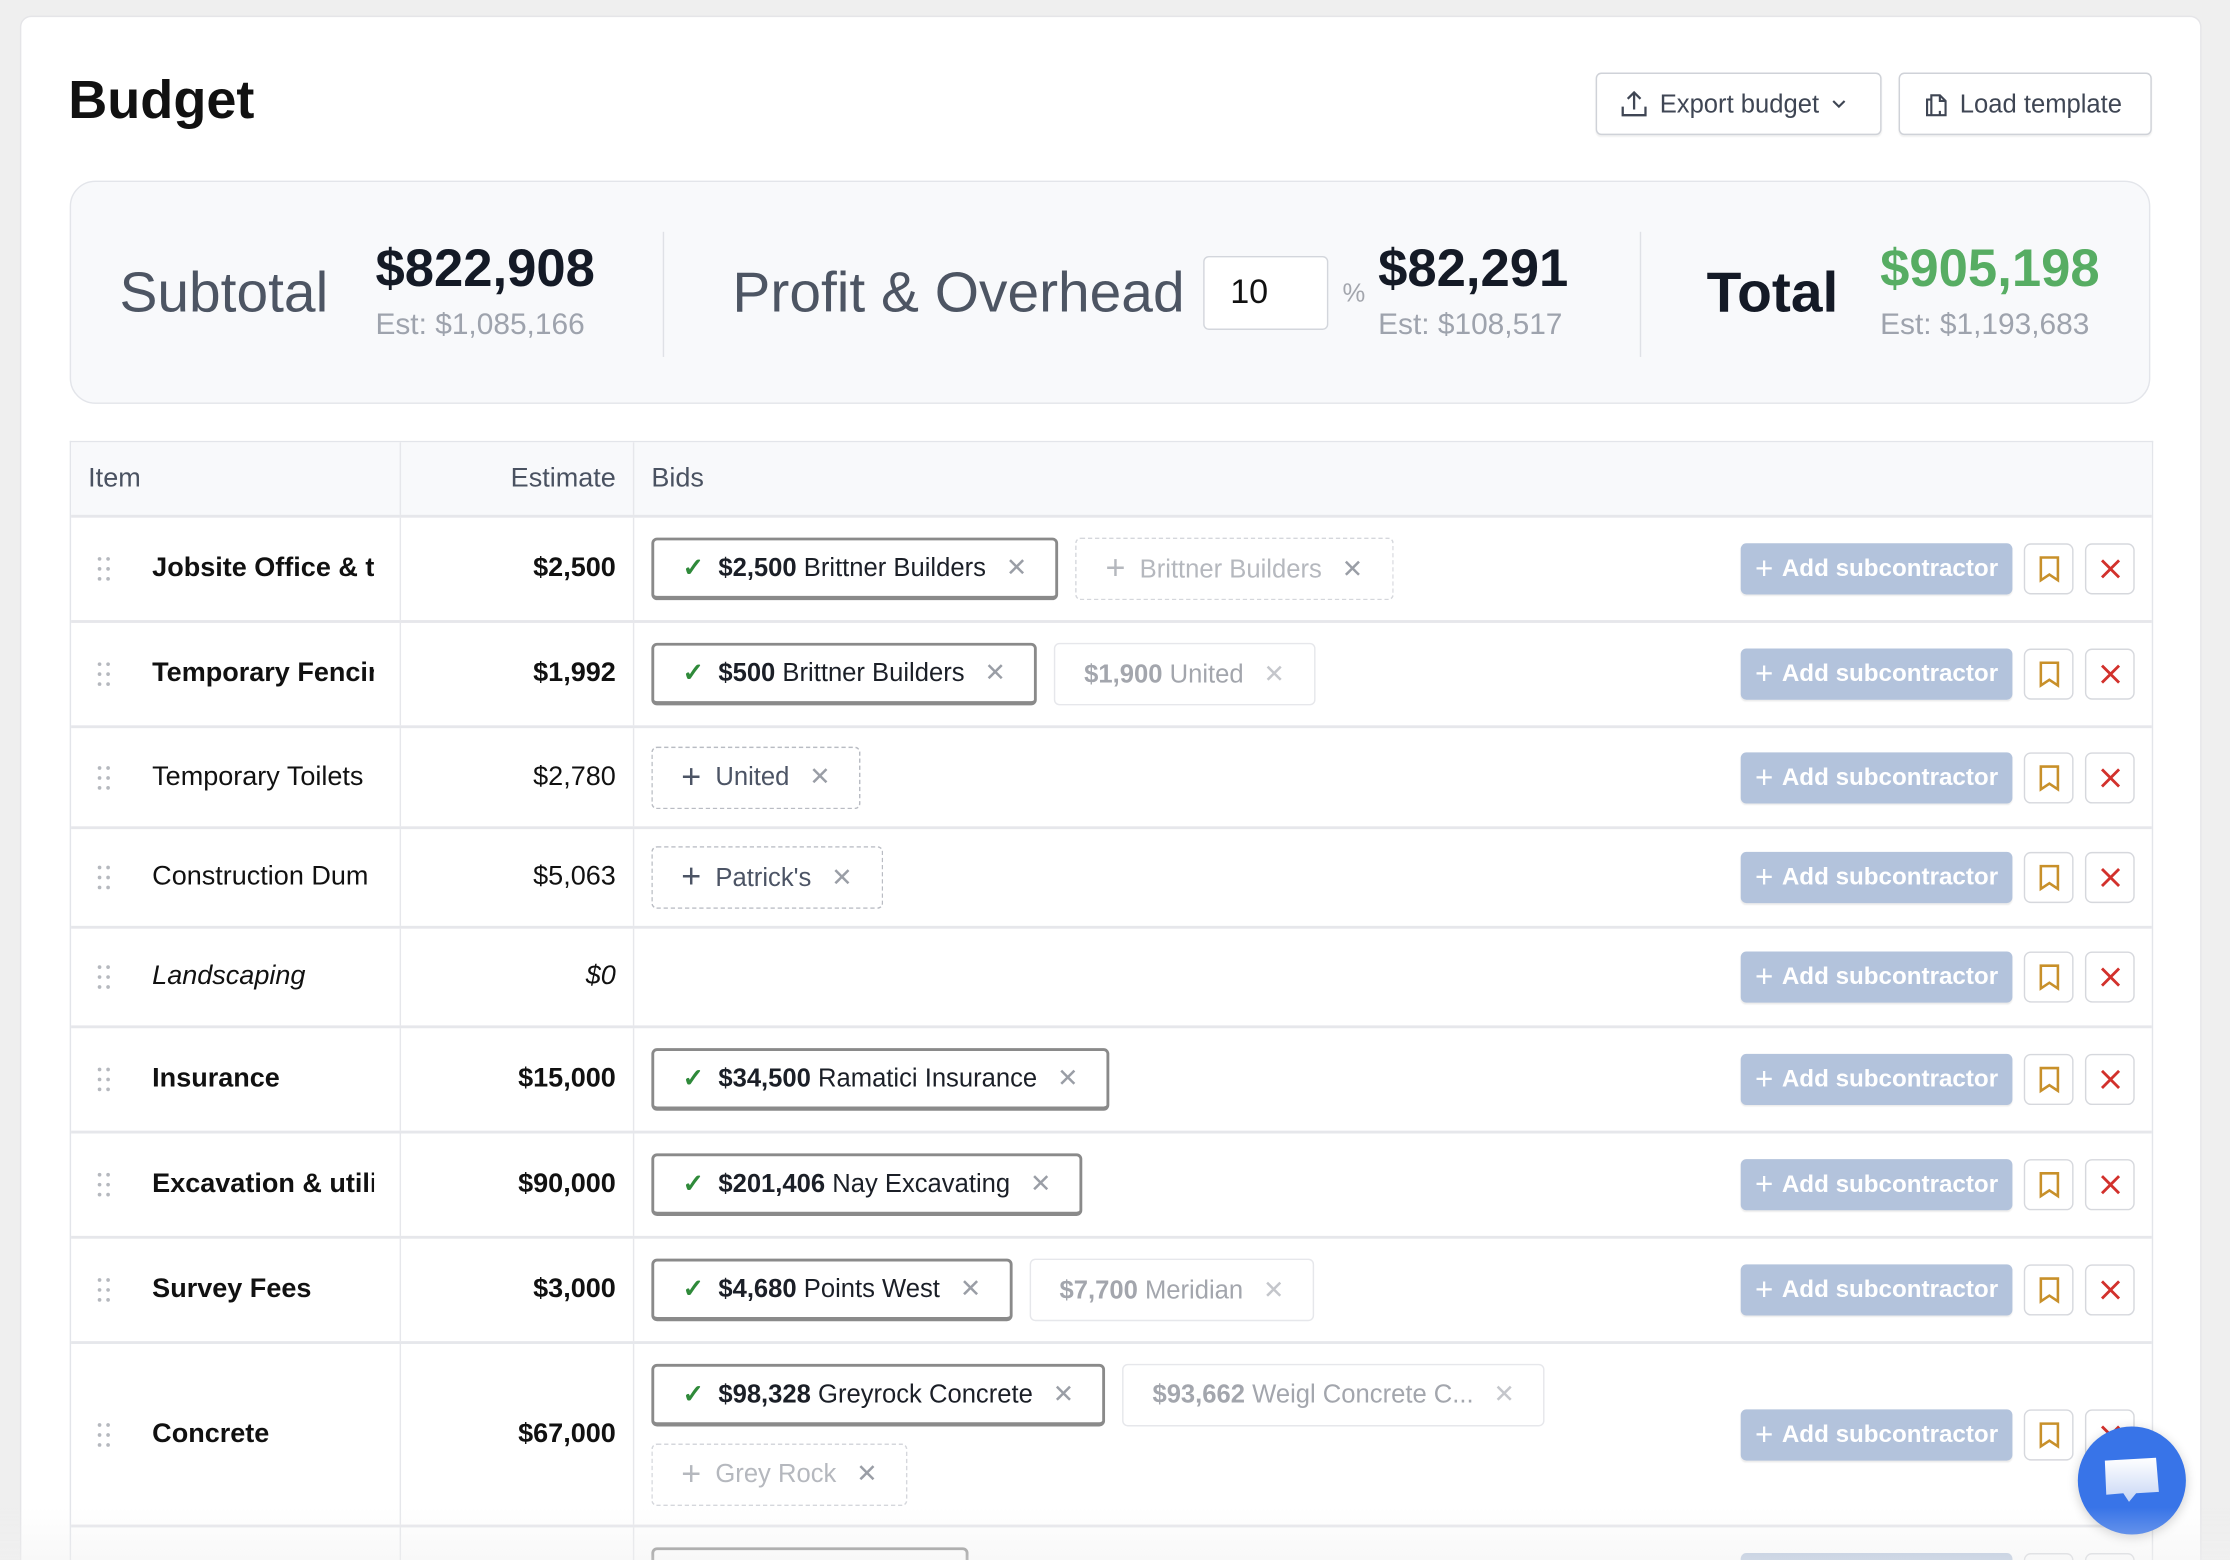 The height and width of the screenshot is (1560, 2230). Describe the element at coordinates (871, 1288) in the screenshot. I see `bid-vendor: Points West` at that location.